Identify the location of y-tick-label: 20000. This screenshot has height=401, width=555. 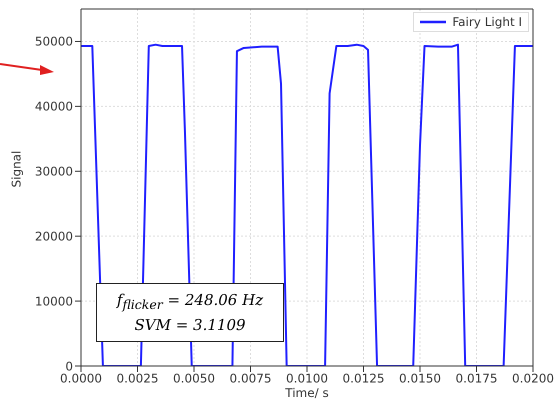
(53, 236).